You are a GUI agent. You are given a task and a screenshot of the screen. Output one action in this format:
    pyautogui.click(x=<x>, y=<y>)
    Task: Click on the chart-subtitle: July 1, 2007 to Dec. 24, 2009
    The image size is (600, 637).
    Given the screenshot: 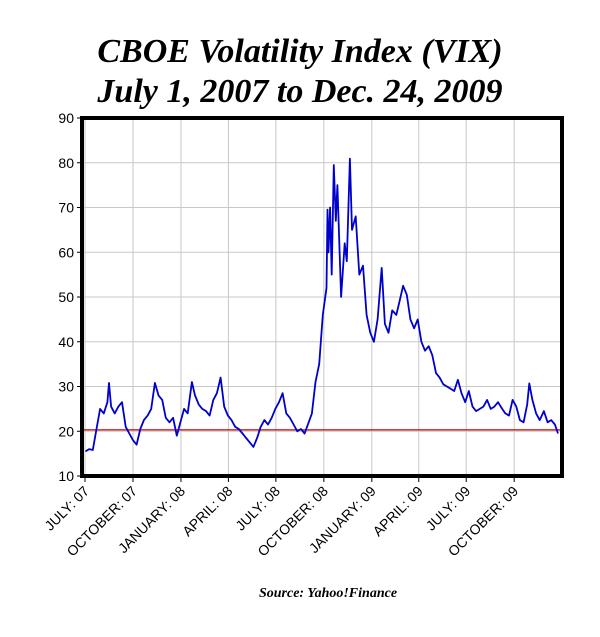 What is the action you would take?
    pyautogui.click(x=300, y=91)
    